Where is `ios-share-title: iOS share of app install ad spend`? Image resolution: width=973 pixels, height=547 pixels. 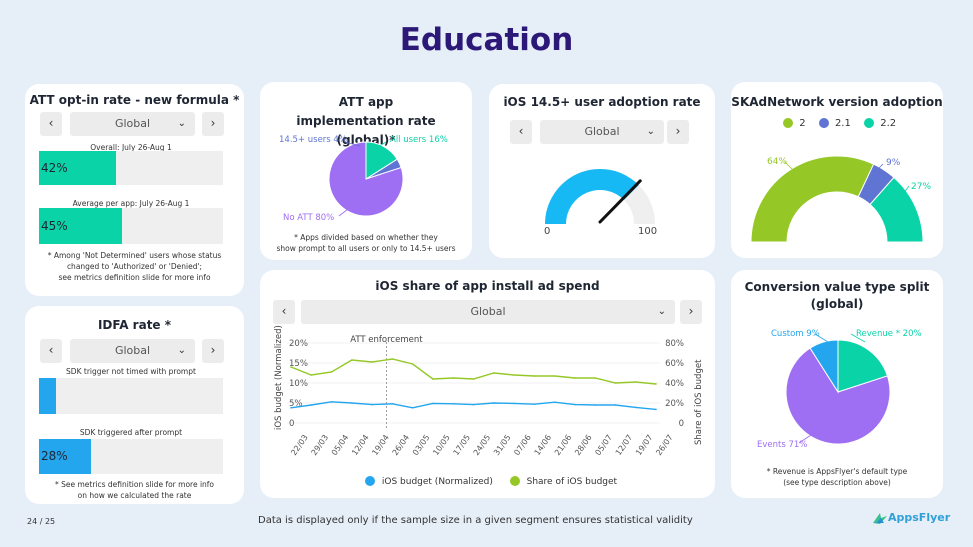
ios-share-title: iOS share of app install ad spend is located at coordinates (487, 286).